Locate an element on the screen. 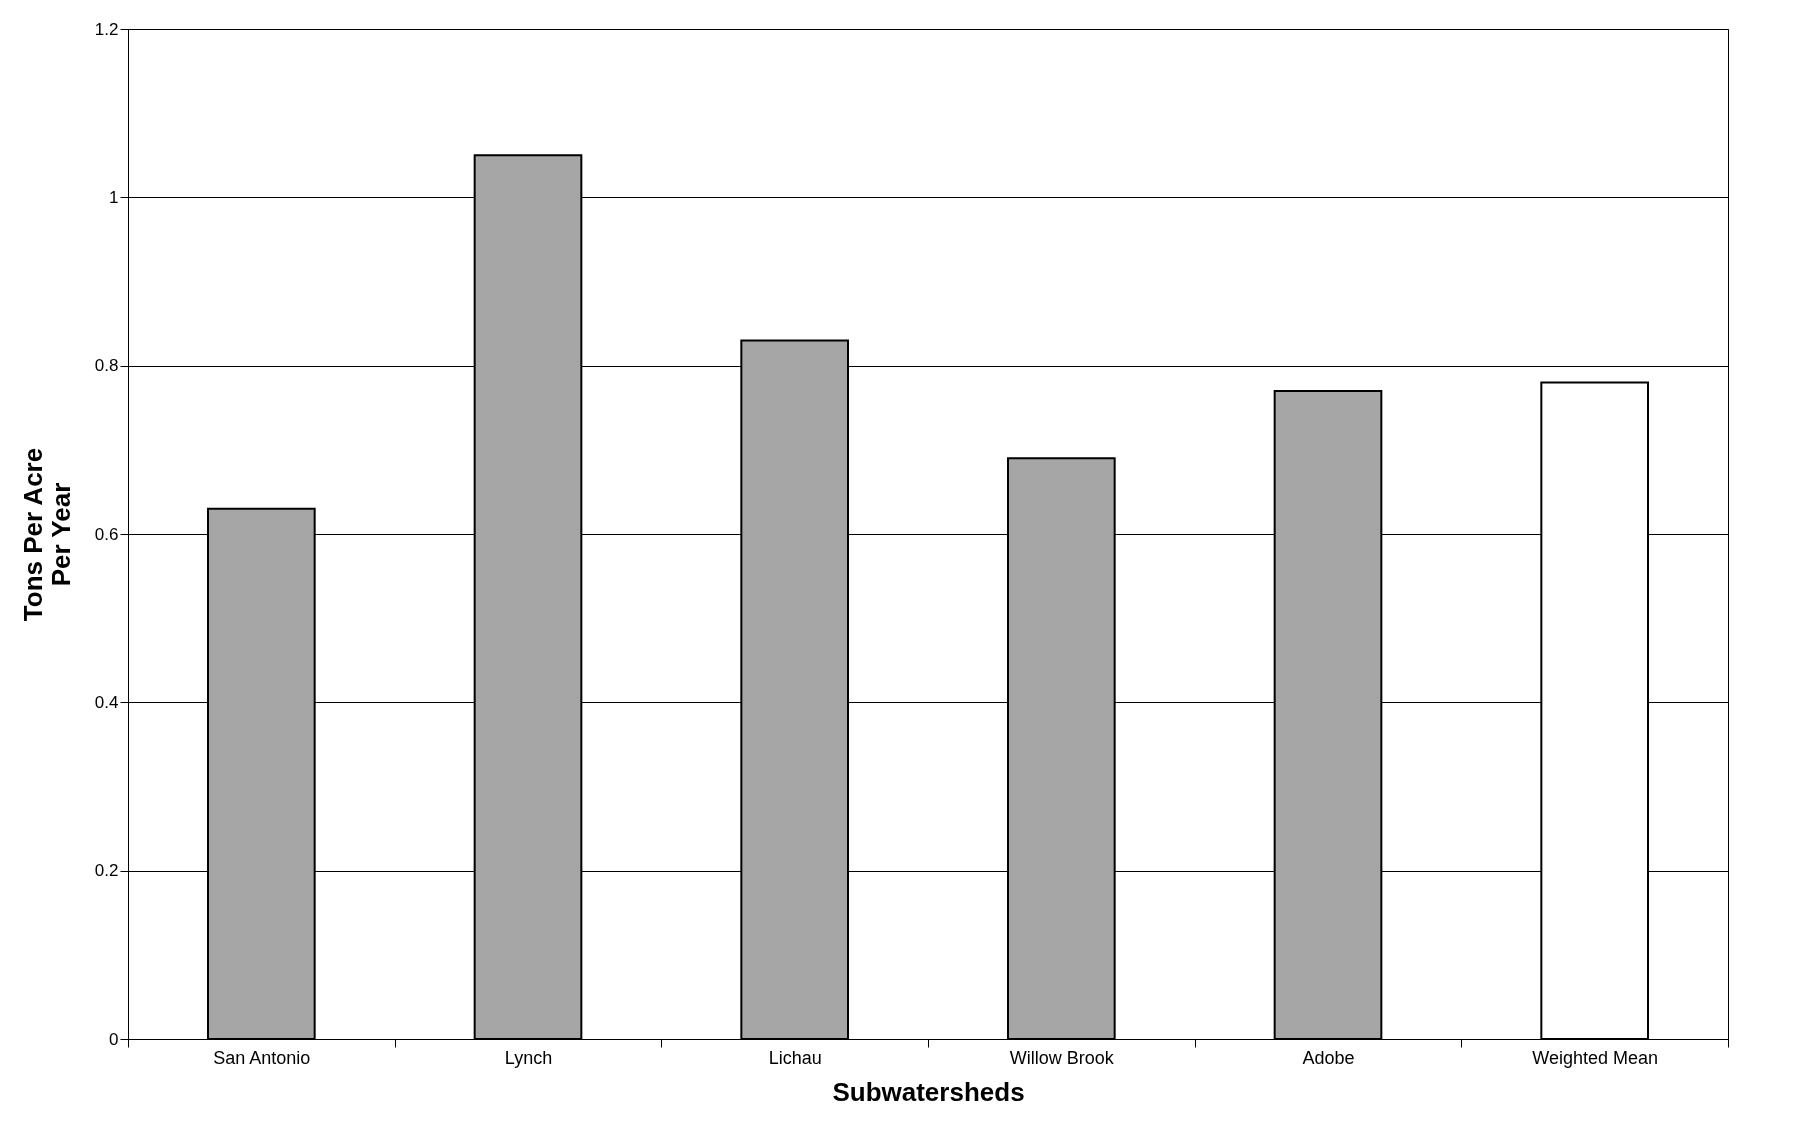  y-tick-label: 1 is located at coordinates (114, 197).